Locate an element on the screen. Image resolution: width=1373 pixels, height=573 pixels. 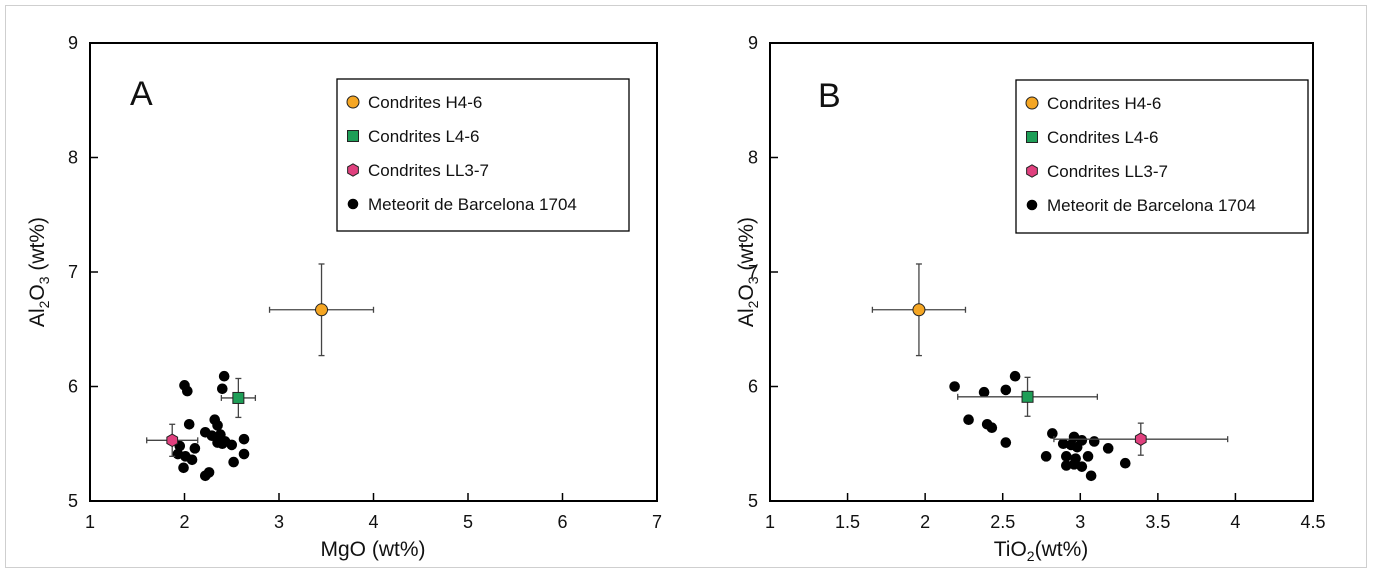
x-axis-title: TiO2(wt%) is located at coordinates (1041, 551).